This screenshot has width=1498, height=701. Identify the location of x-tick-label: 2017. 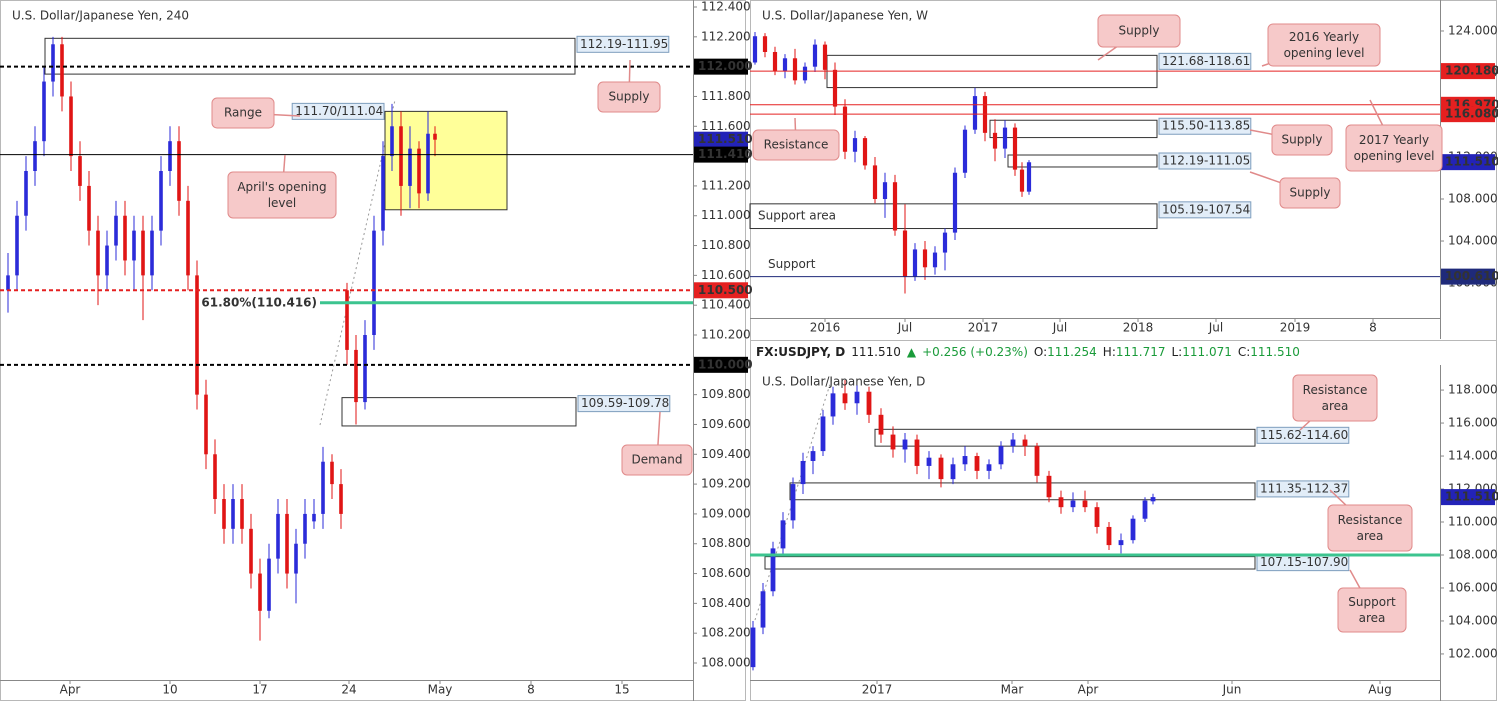
(983, 328).